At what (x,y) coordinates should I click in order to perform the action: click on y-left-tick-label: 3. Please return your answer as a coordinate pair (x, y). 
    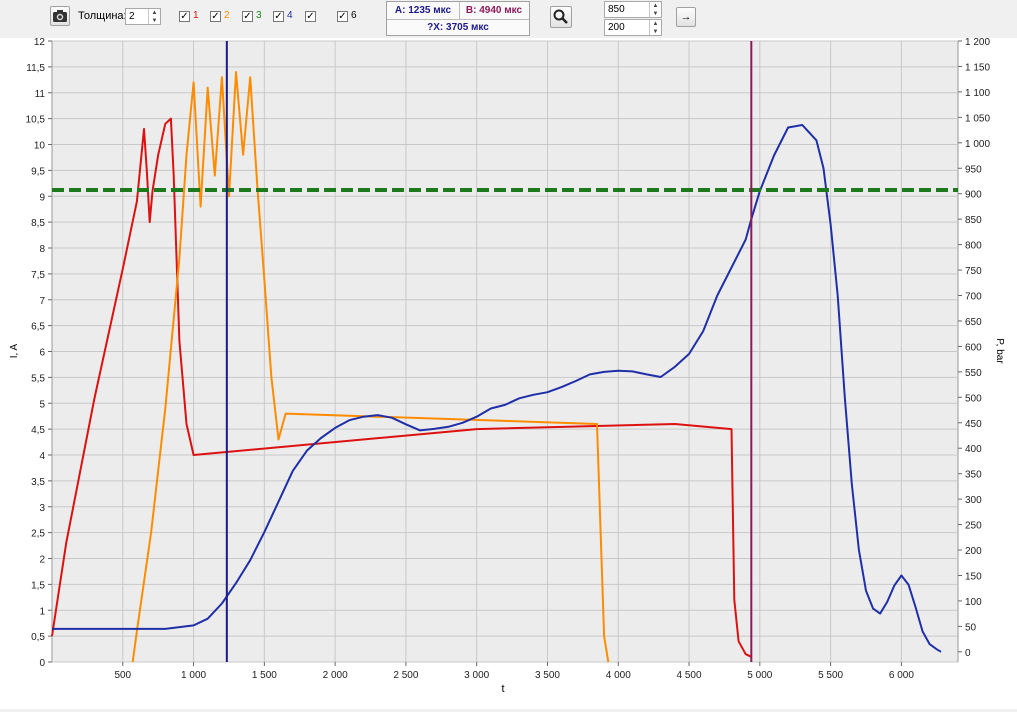
    Looking at the image, I should click on (42, 508).